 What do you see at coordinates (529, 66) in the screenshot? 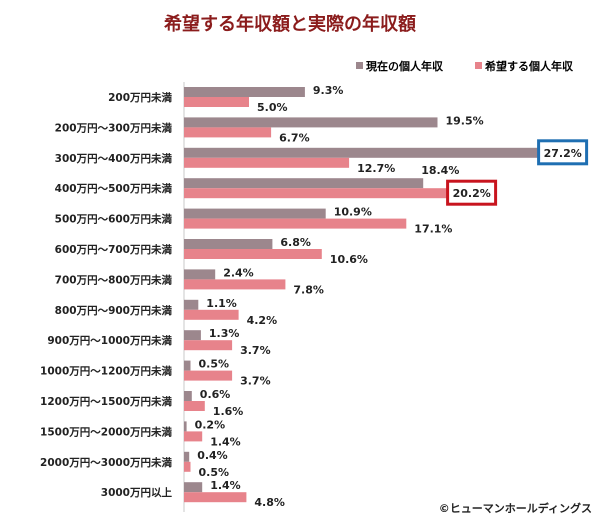
I see `legend-label-desired: 希望する個人年収` at bounding box center [529, 66].